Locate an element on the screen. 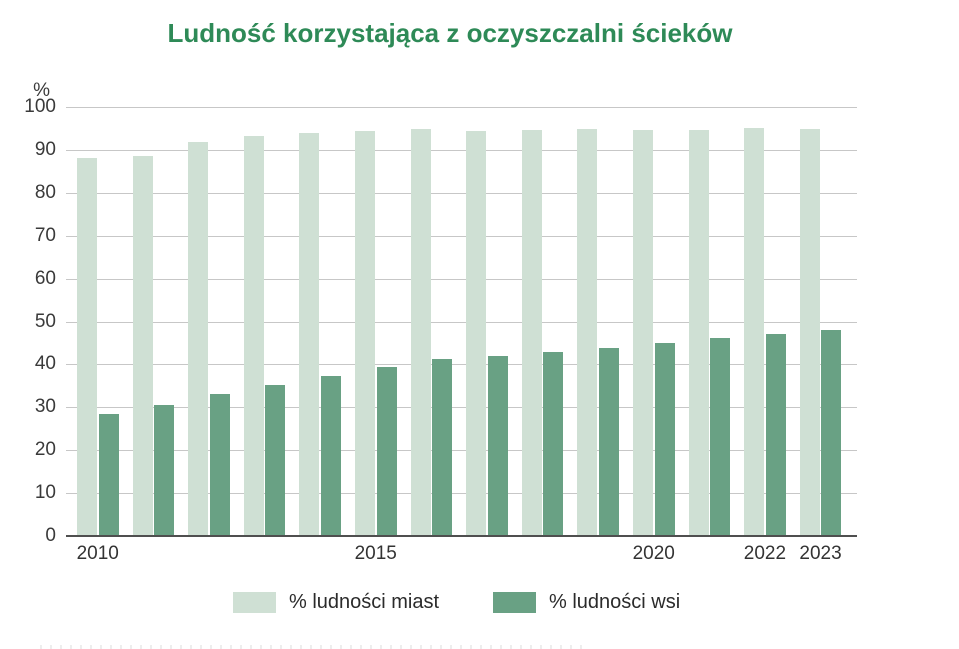  legend-swatch-rural is located at coordinates (514, 602).